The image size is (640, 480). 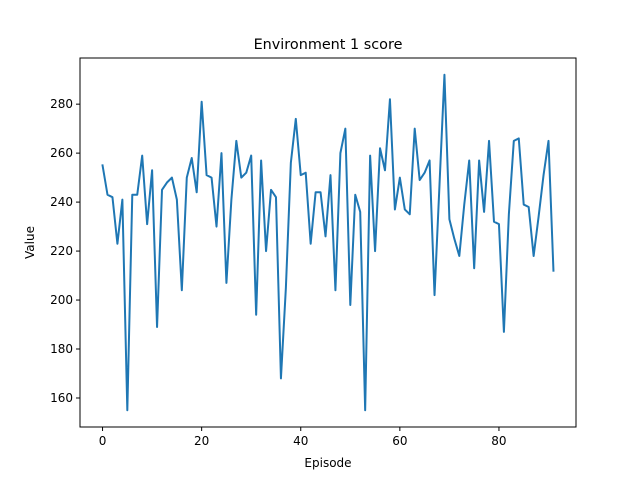 What do you see at coordinates (61, 349) in the screenshot?
I see `y-tick-label: 180` at bounding box center [61, 349].